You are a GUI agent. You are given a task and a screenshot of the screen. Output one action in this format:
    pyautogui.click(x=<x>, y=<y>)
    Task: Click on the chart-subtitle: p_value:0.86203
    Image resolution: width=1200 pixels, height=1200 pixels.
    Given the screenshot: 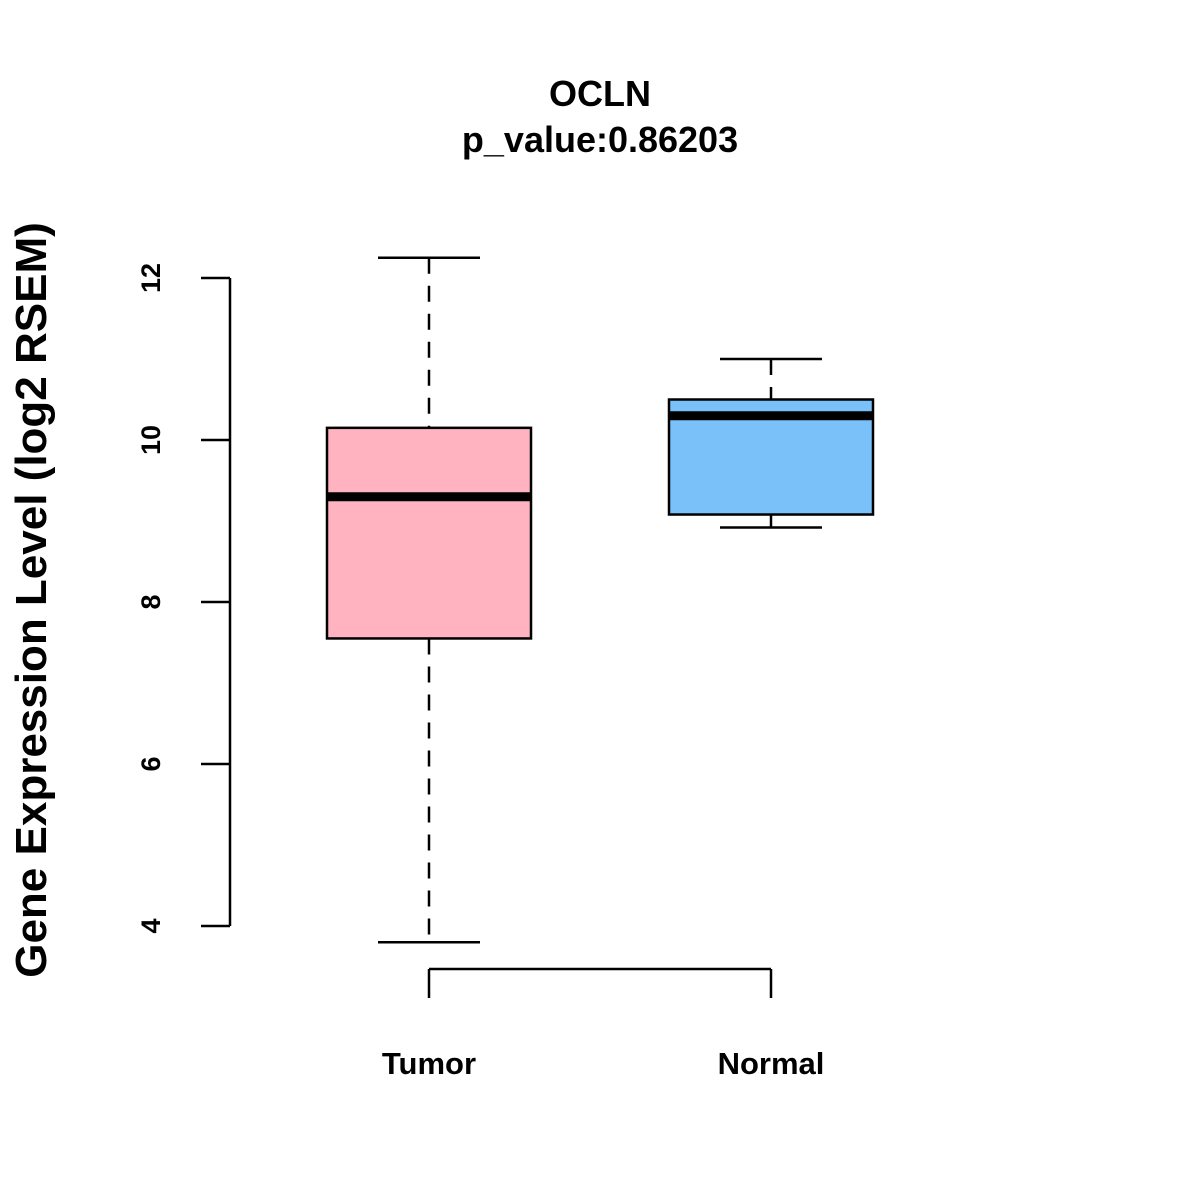 What is the action you would take?
    pyautogui.click(x=600, y=139)
    